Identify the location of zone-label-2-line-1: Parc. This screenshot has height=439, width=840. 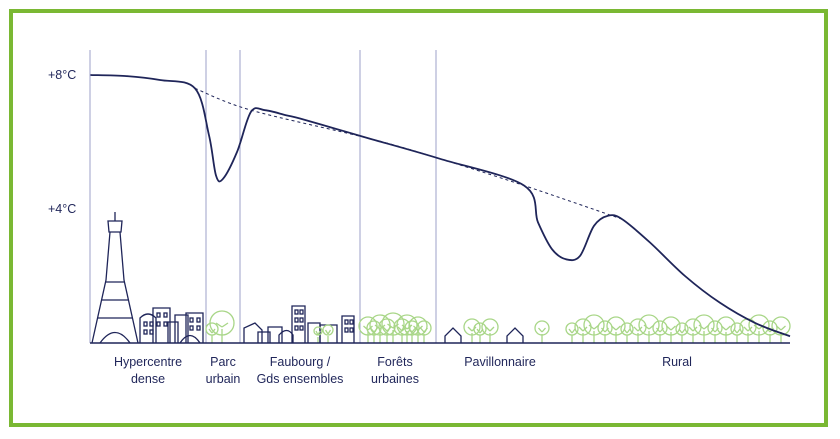
(223, 362).